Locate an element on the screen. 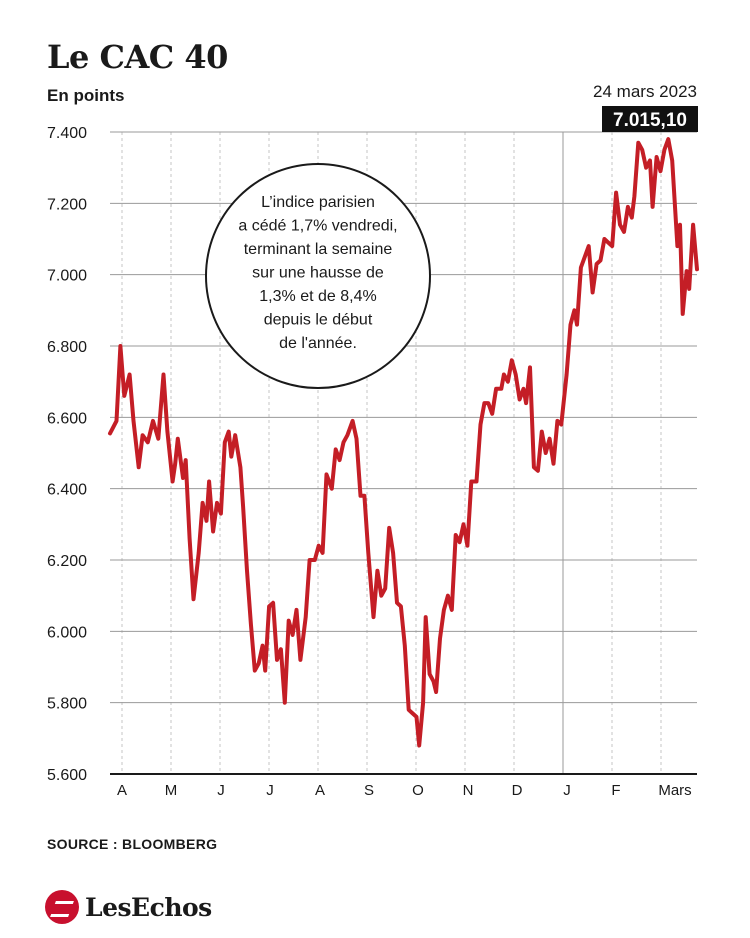 The width and height of the screenshot is (750, 938). y-tick-label: 6.000 is located at coordinates (67, 632).